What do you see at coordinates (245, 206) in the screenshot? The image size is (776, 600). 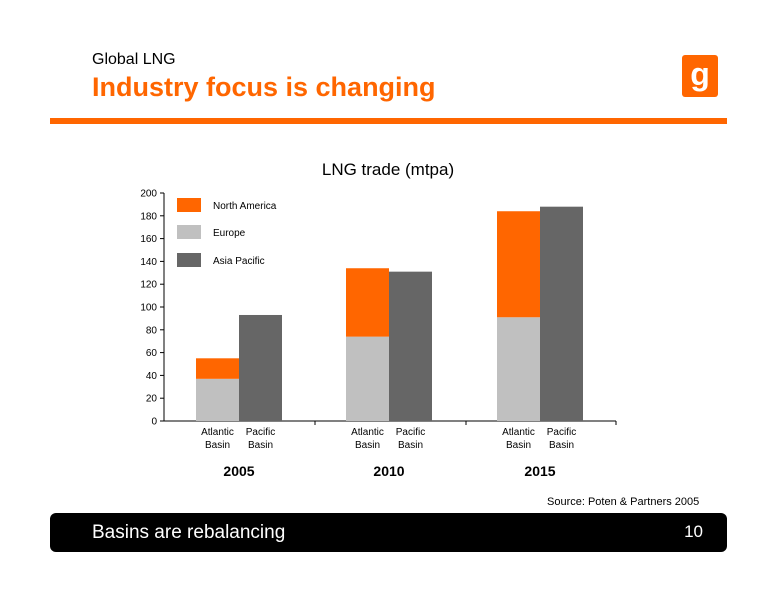 I see `legend-label: North America` at bounding box center [245, 206].